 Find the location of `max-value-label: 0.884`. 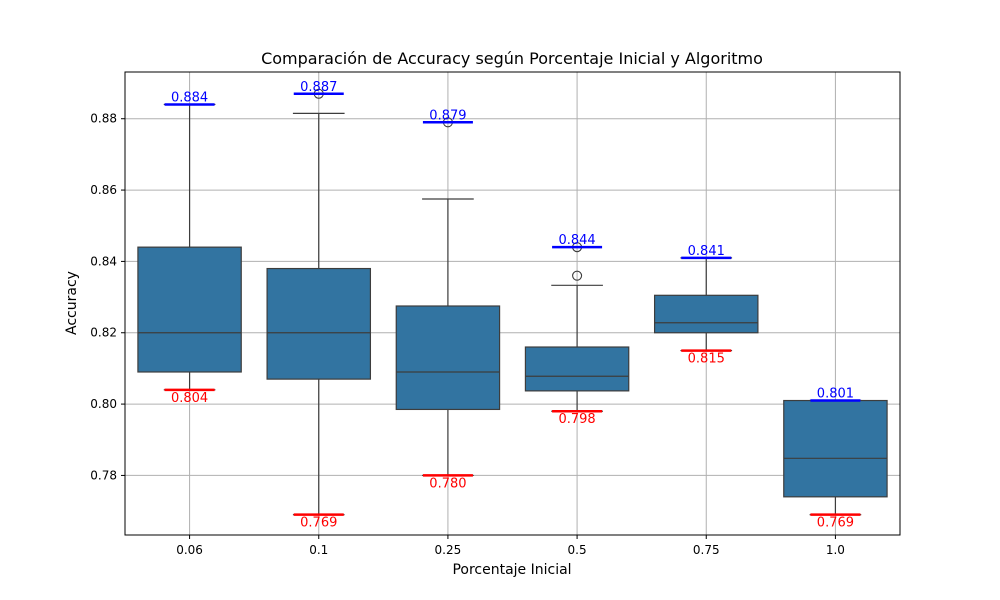

max-value-label: 0.884 is located at coordinates (189, 97).